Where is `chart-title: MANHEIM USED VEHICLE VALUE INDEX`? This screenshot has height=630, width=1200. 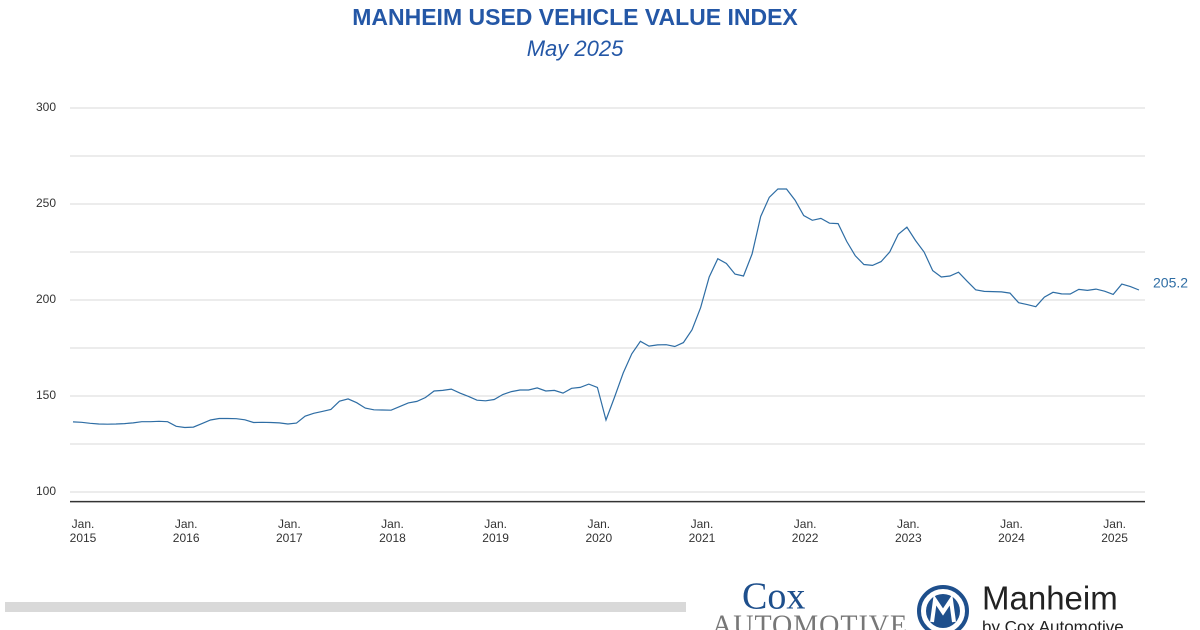
chart-title: MANHEIM USED VEHICLE VALUE INDEX is located at coordinates (575, 17).